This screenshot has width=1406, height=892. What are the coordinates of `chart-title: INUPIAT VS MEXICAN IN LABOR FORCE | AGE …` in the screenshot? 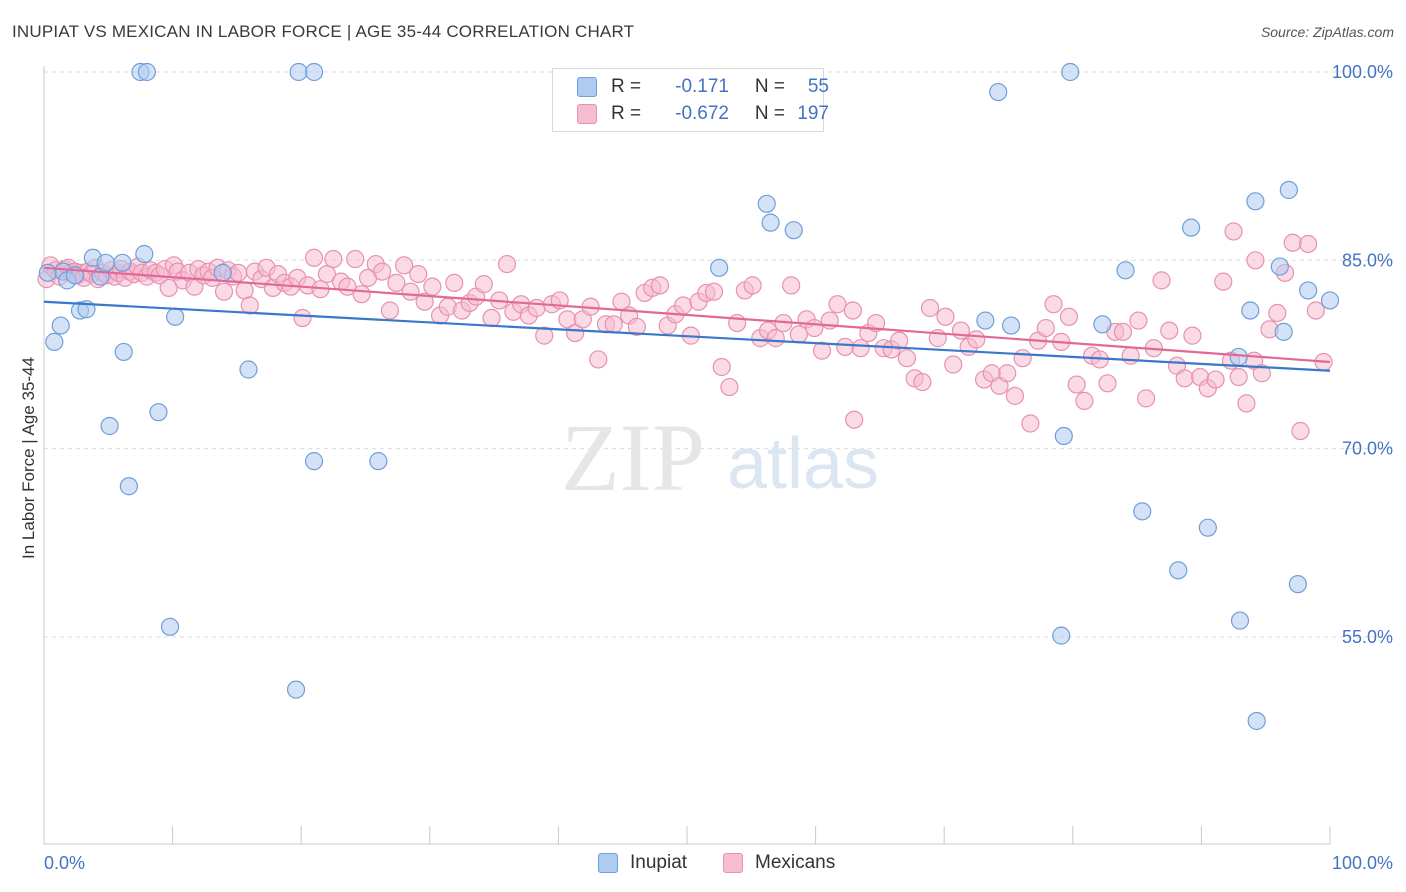 It's located at (323, 31).